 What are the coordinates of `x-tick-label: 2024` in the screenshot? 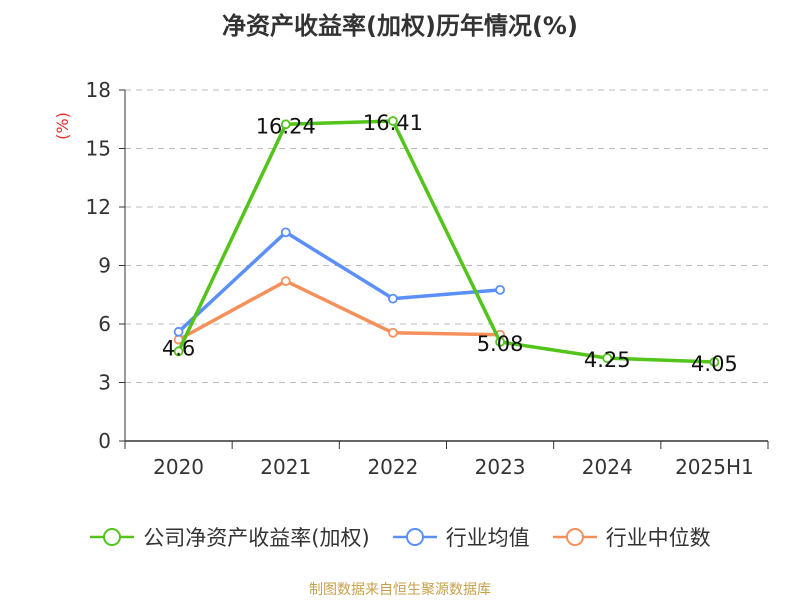 It's located at (607, 467).